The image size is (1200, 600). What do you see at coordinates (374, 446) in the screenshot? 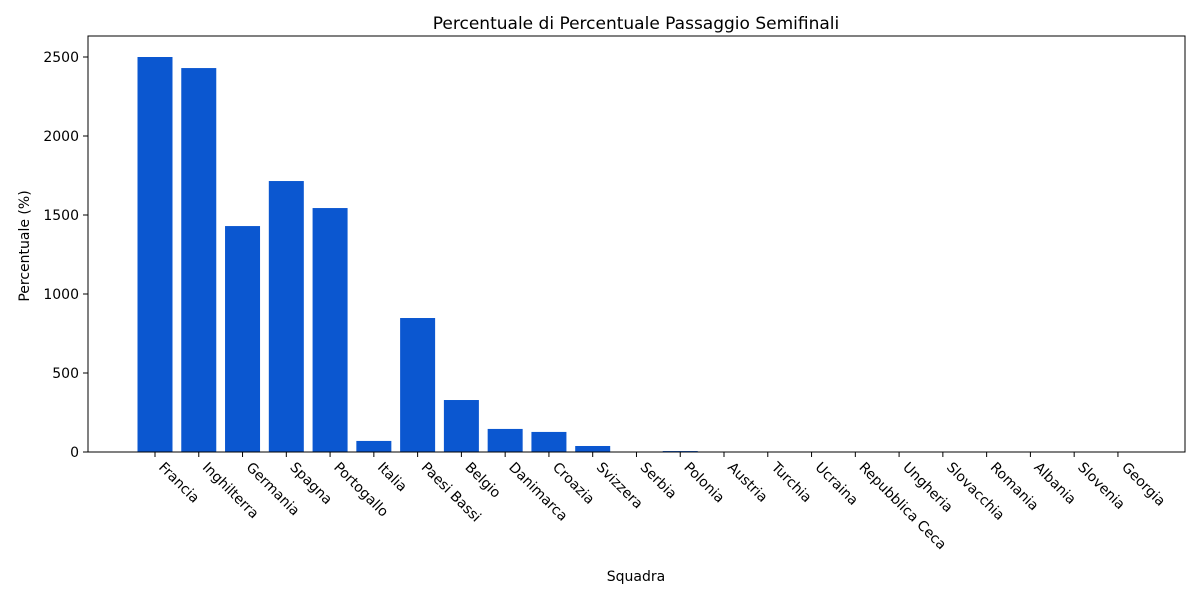
I see `bar-italia` at bounding box center [374, 446].